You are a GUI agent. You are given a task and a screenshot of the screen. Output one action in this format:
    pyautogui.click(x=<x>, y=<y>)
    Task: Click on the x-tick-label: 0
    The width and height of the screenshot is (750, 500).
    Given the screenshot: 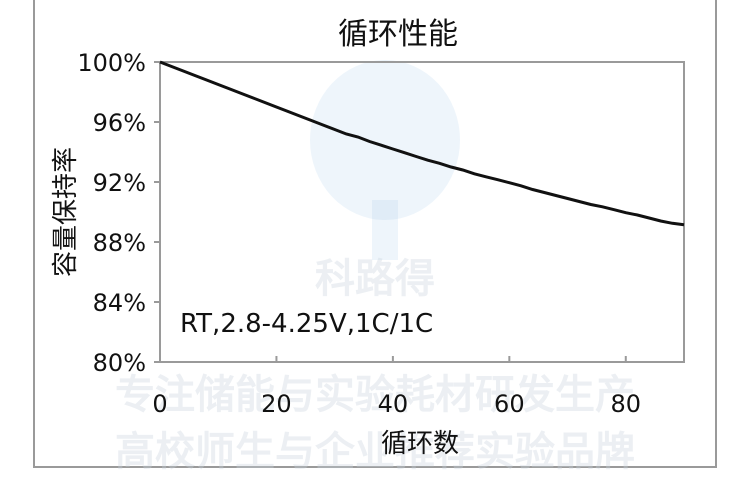 What is the action you would take?
    pyautogui.click(x=159, y=404)
    